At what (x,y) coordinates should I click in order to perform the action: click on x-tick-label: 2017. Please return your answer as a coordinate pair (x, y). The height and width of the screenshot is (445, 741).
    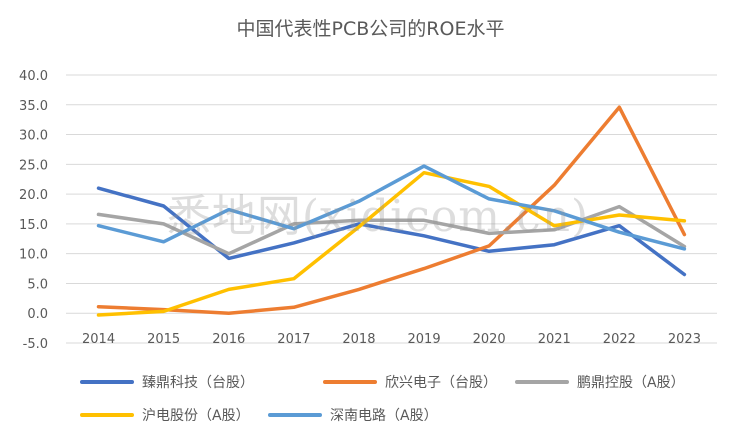
    Looking at the image, I should click on (293, 339).